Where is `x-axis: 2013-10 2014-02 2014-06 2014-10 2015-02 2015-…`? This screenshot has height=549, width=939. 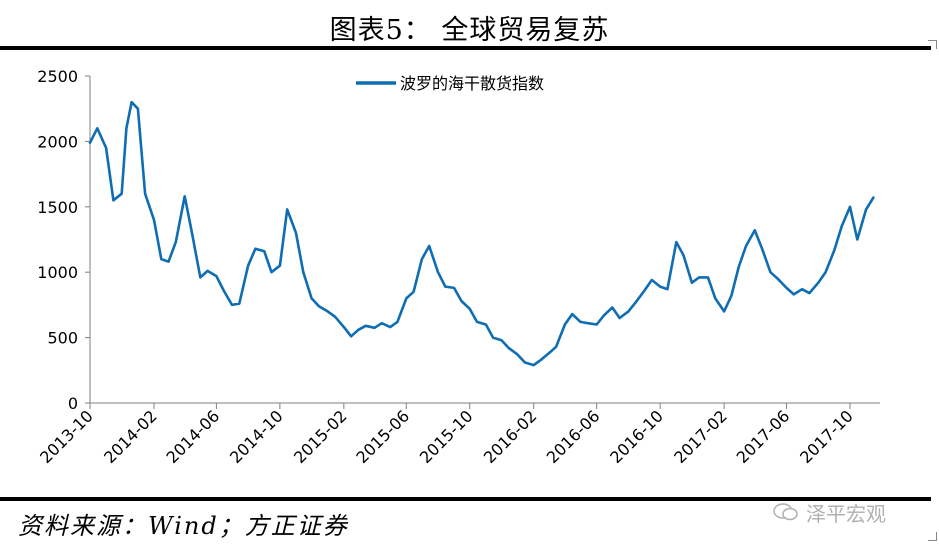
x-axis: 2013-10 2014-02 2014-06 2014-10 2015-02 2015-… is located at coordinates (458, 434).